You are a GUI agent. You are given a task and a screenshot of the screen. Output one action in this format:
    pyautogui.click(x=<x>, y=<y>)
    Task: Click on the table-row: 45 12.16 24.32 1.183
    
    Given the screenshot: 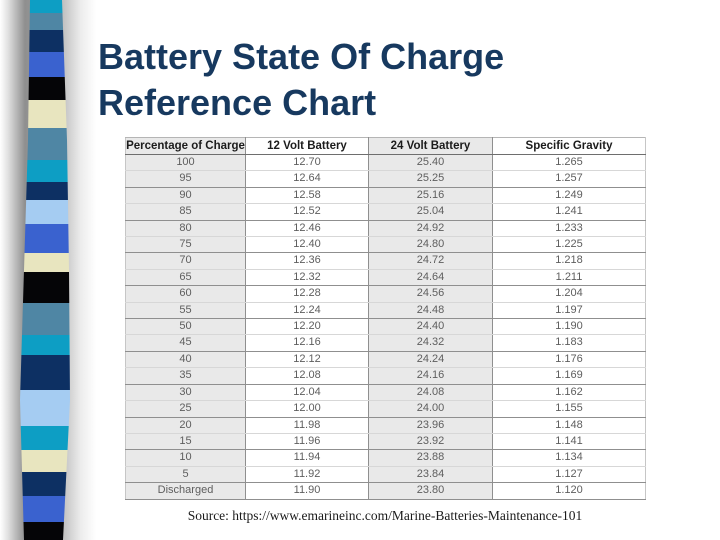 What is the action you would take?
    pyautogui.click(x=385, y=343)
    